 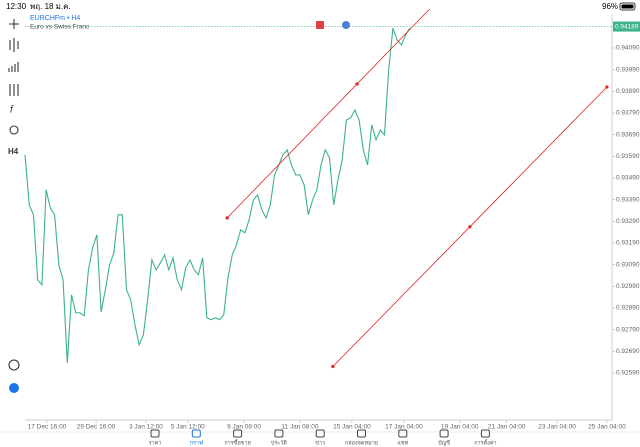 I want to click on y-tick-label: 0.92790, so click(x=628, y=329).